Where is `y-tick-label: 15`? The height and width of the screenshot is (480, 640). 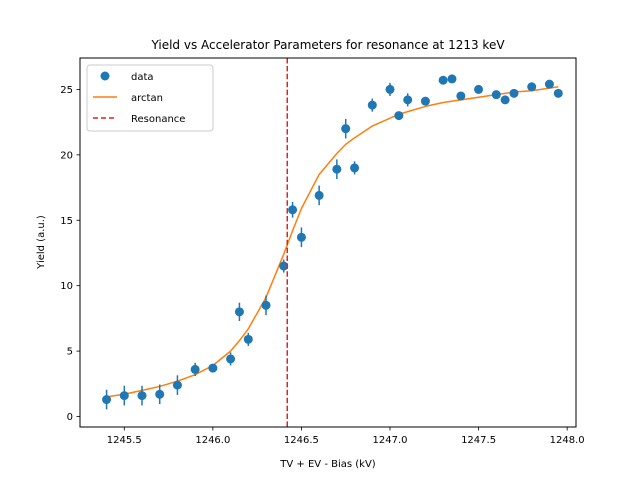 y-tick-label: 15 is located at coordinates (66, 221).